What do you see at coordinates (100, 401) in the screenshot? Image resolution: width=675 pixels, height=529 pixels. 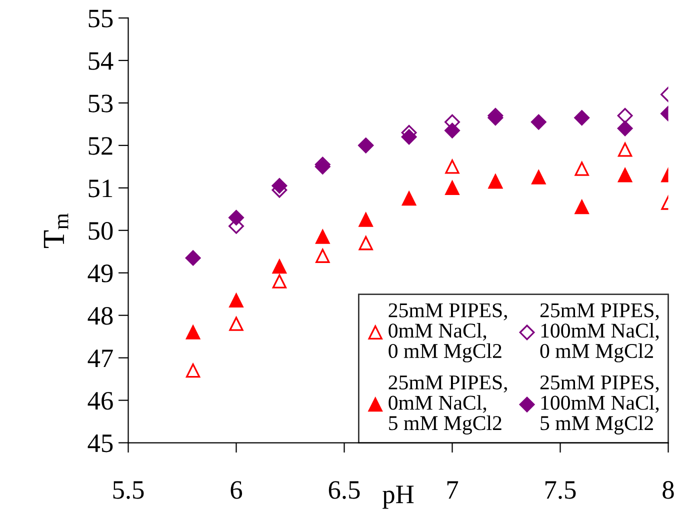 I see `y-tick-label: 46` at bounding box center [100, 401].